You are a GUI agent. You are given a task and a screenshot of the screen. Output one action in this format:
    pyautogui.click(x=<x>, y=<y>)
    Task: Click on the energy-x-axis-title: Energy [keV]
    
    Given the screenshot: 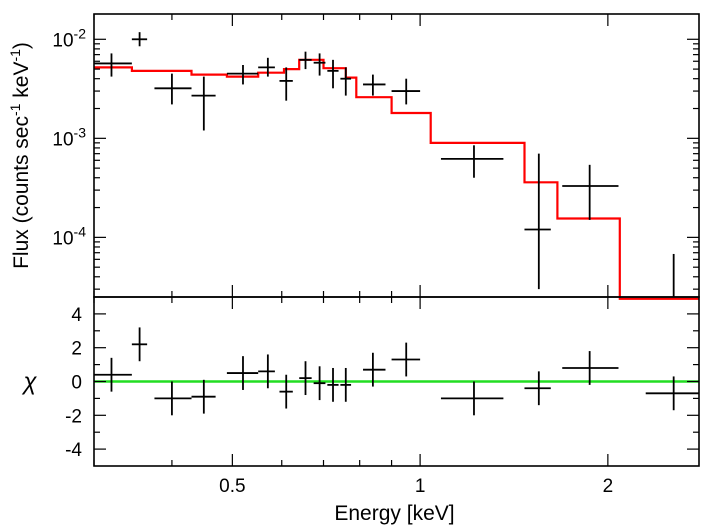 What is the action you would take?
    pyautogui.click(x=394, y=513)
    